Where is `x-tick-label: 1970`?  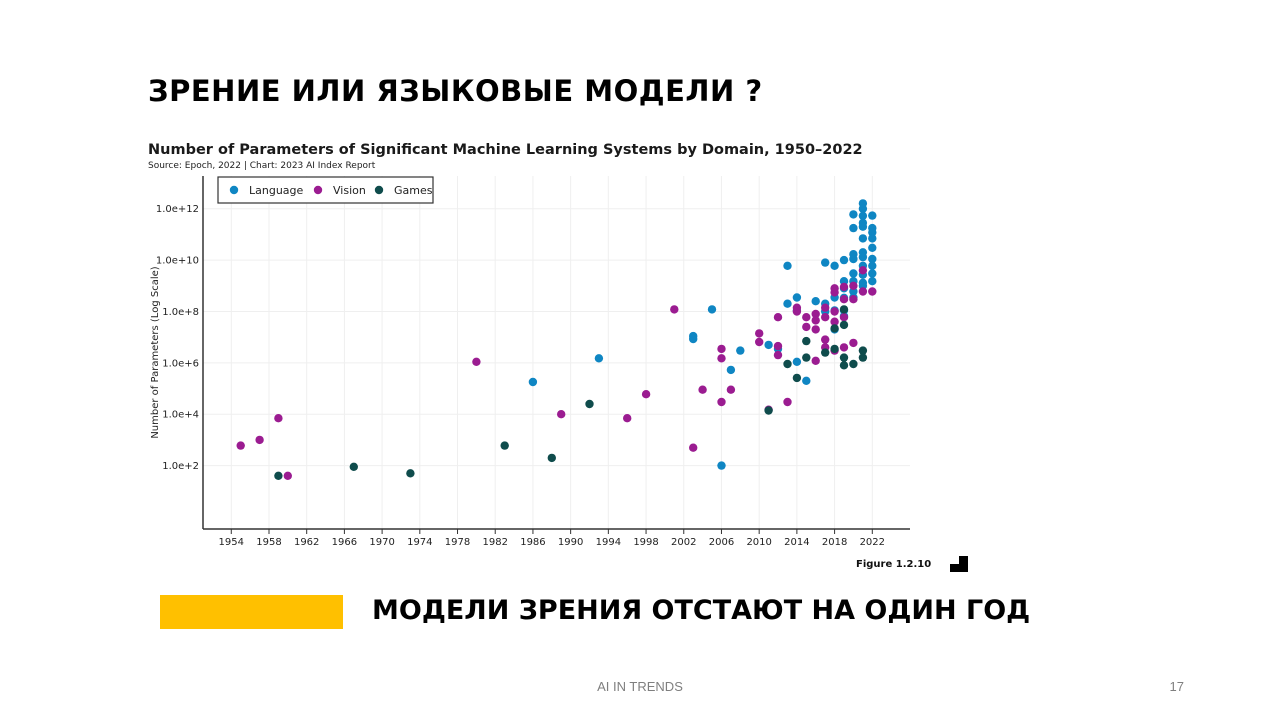
x-tick-label: 1970 is located at coordinates (381, 542).